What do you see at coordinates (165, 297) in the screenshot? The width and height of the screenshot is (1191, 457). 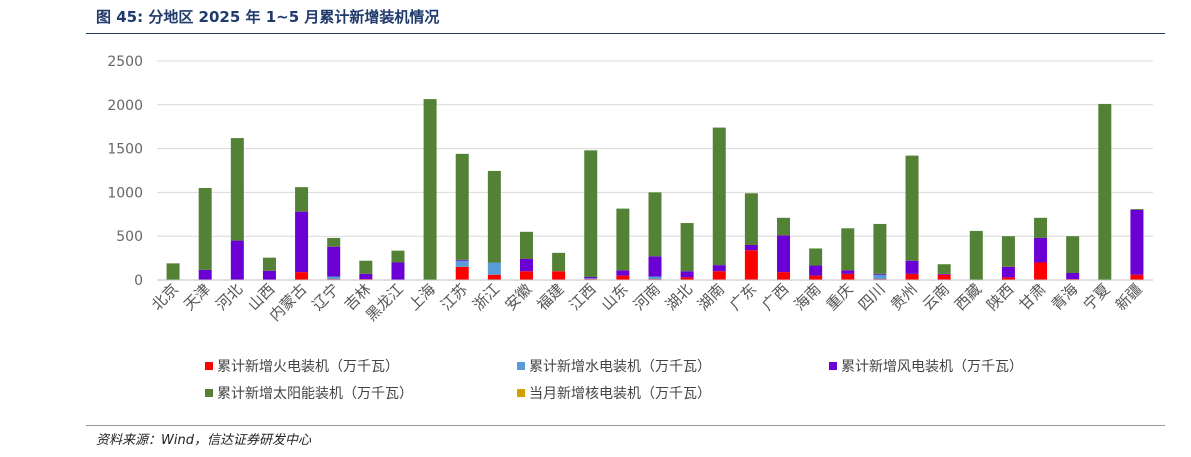 I see `x-tick-label: 北京` at bounding box center [165, 297].